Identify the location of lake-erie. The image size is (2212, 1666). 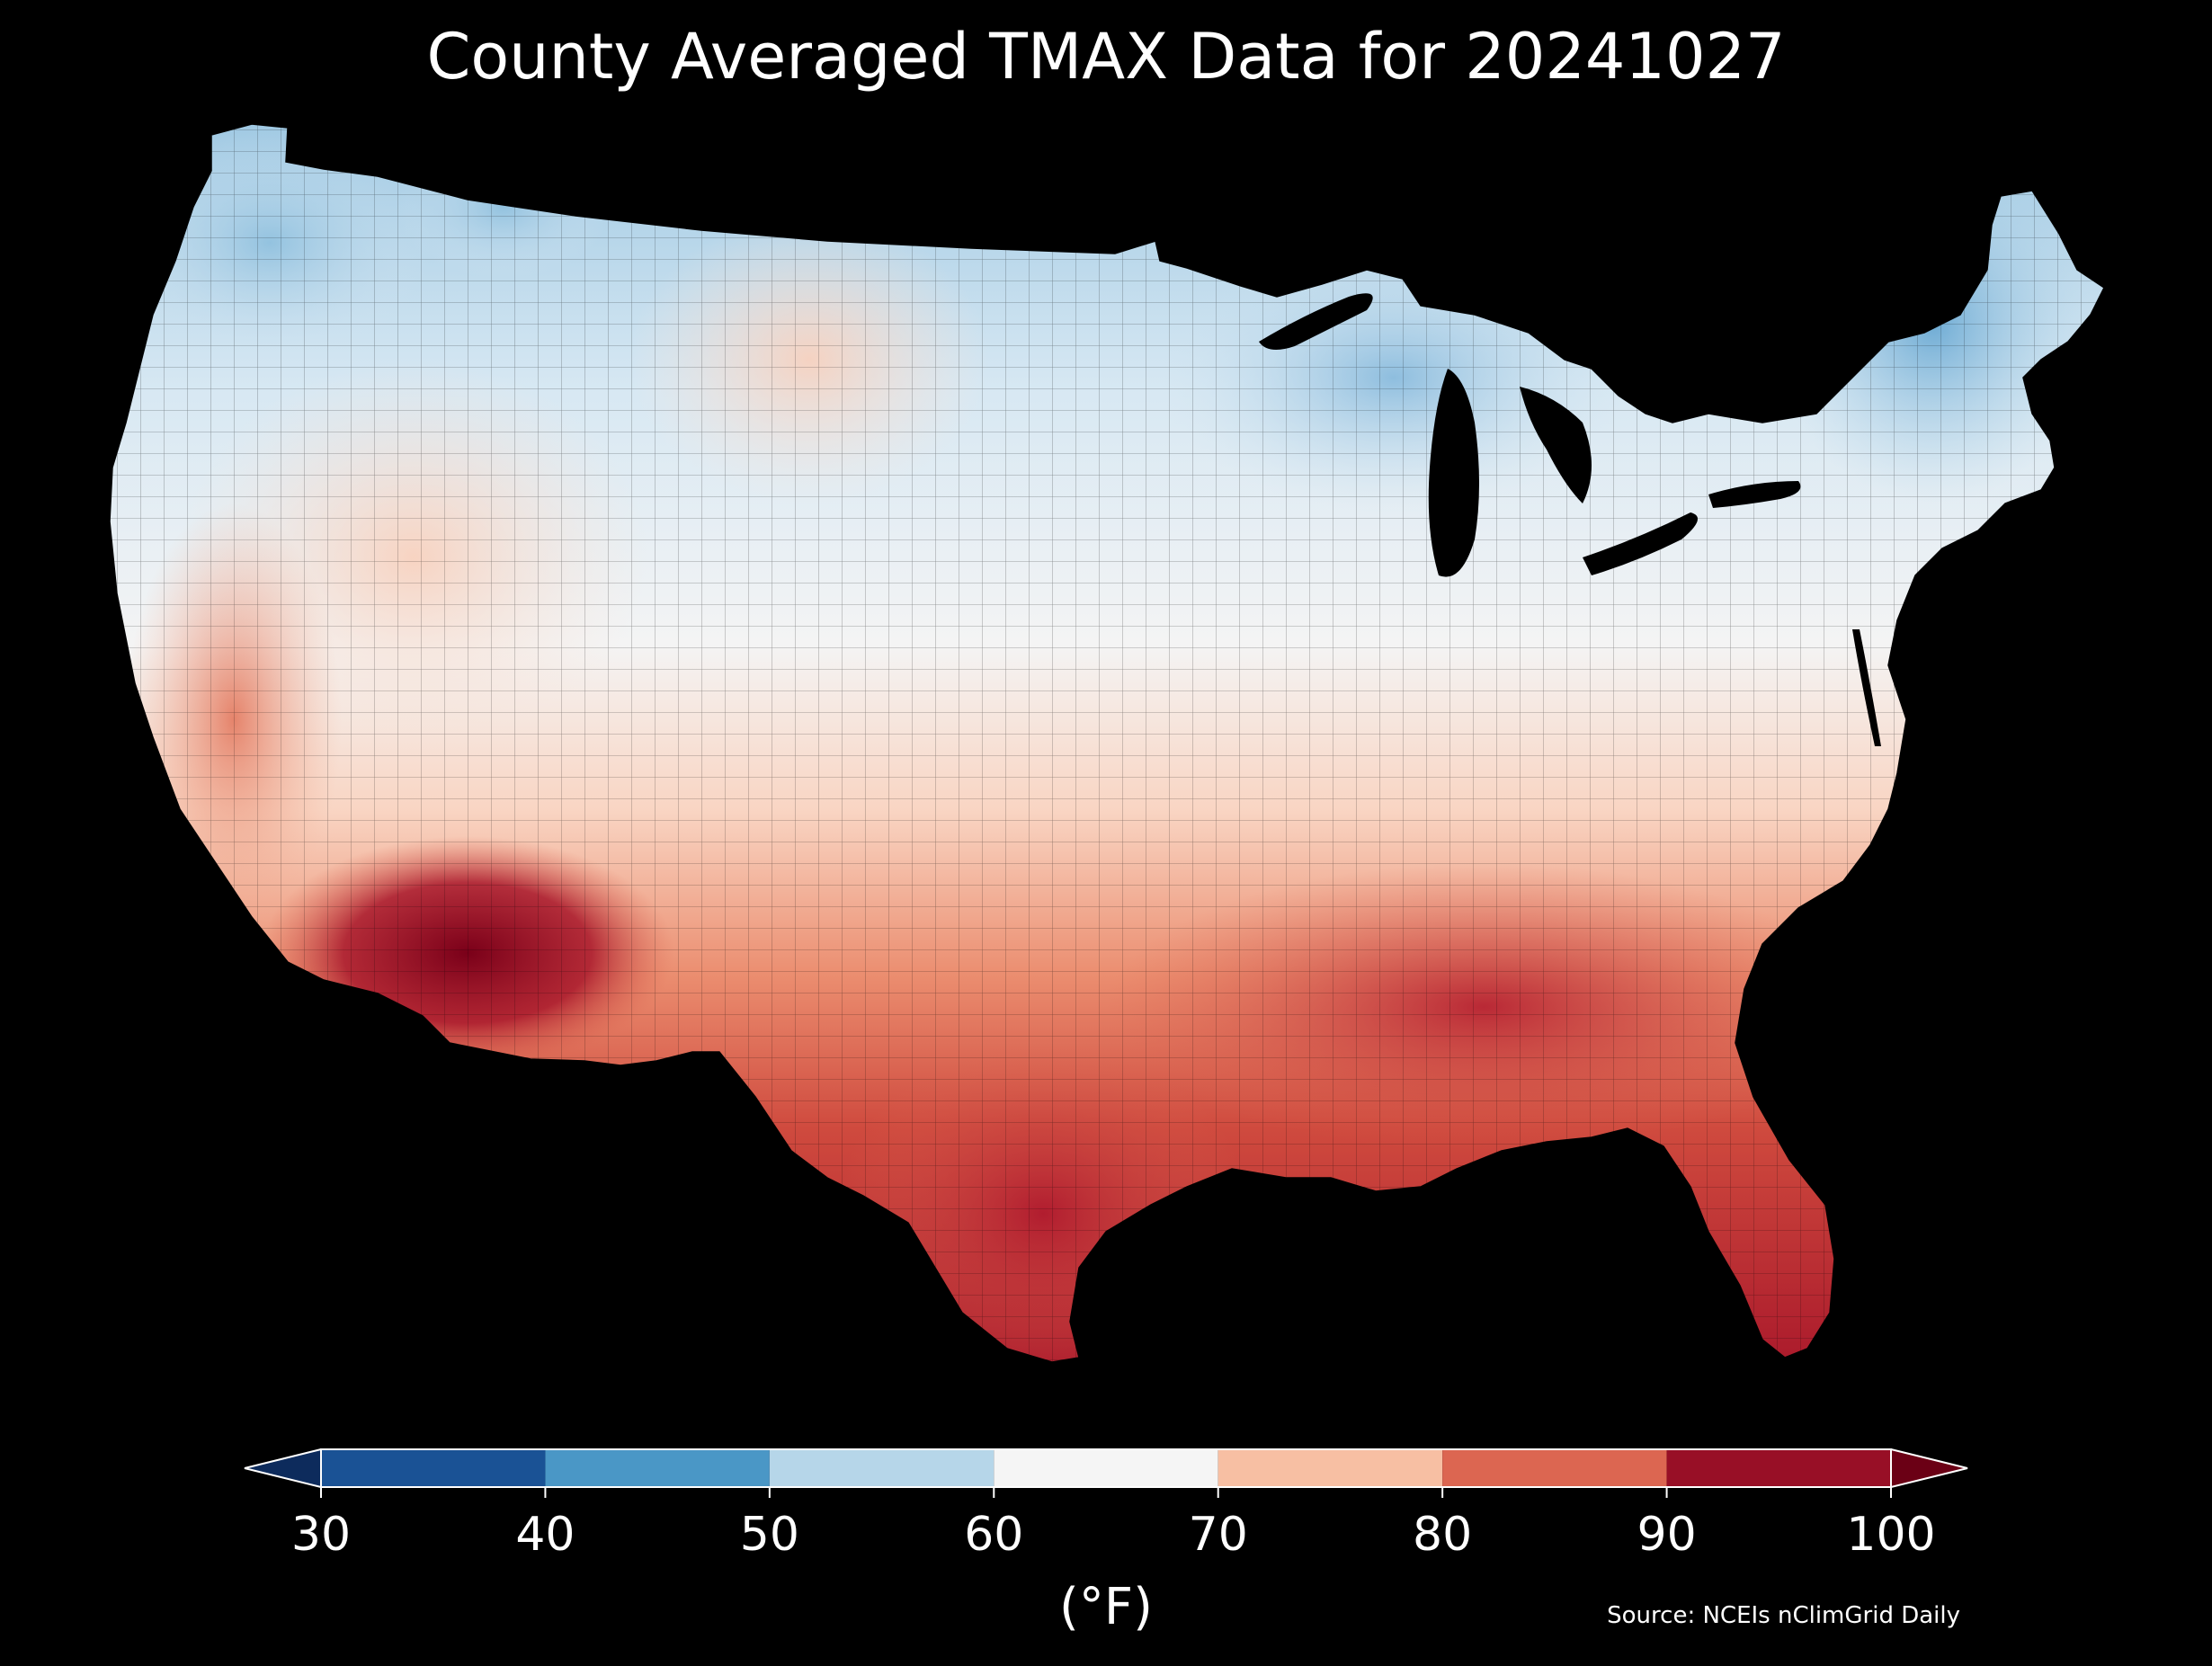
(1640, 544).